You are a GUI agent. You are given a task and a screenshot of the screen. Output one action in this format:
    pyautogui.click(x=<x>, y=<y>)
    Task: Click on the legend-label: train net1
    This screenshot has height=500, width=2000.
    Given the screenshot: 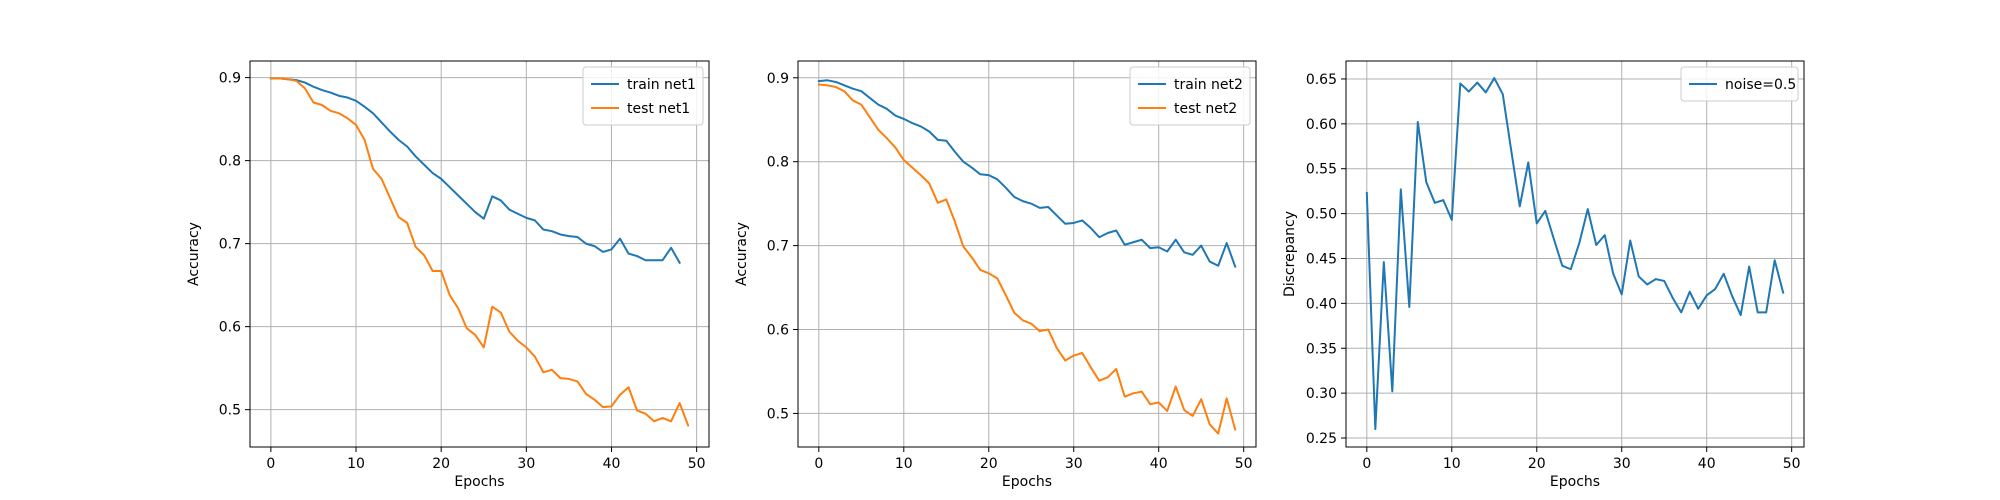 What is the action you would take?
    pyautogui.click(x=661, y=85)
    